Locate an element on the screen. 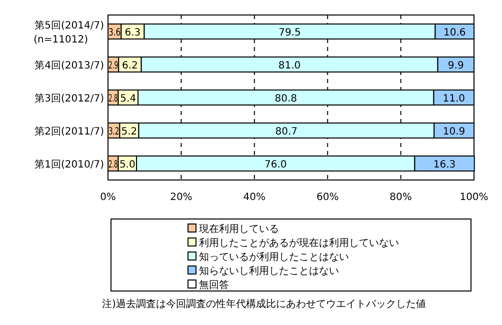  data-label: 80.7 is located at coordinates (286, 132).